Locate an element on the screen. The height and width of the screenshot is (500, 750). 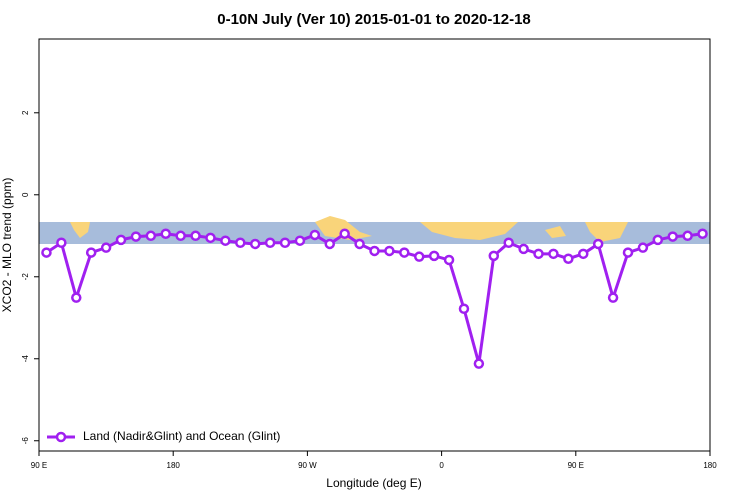
y-tick-label: -4 is located at coordinates (25, 359).